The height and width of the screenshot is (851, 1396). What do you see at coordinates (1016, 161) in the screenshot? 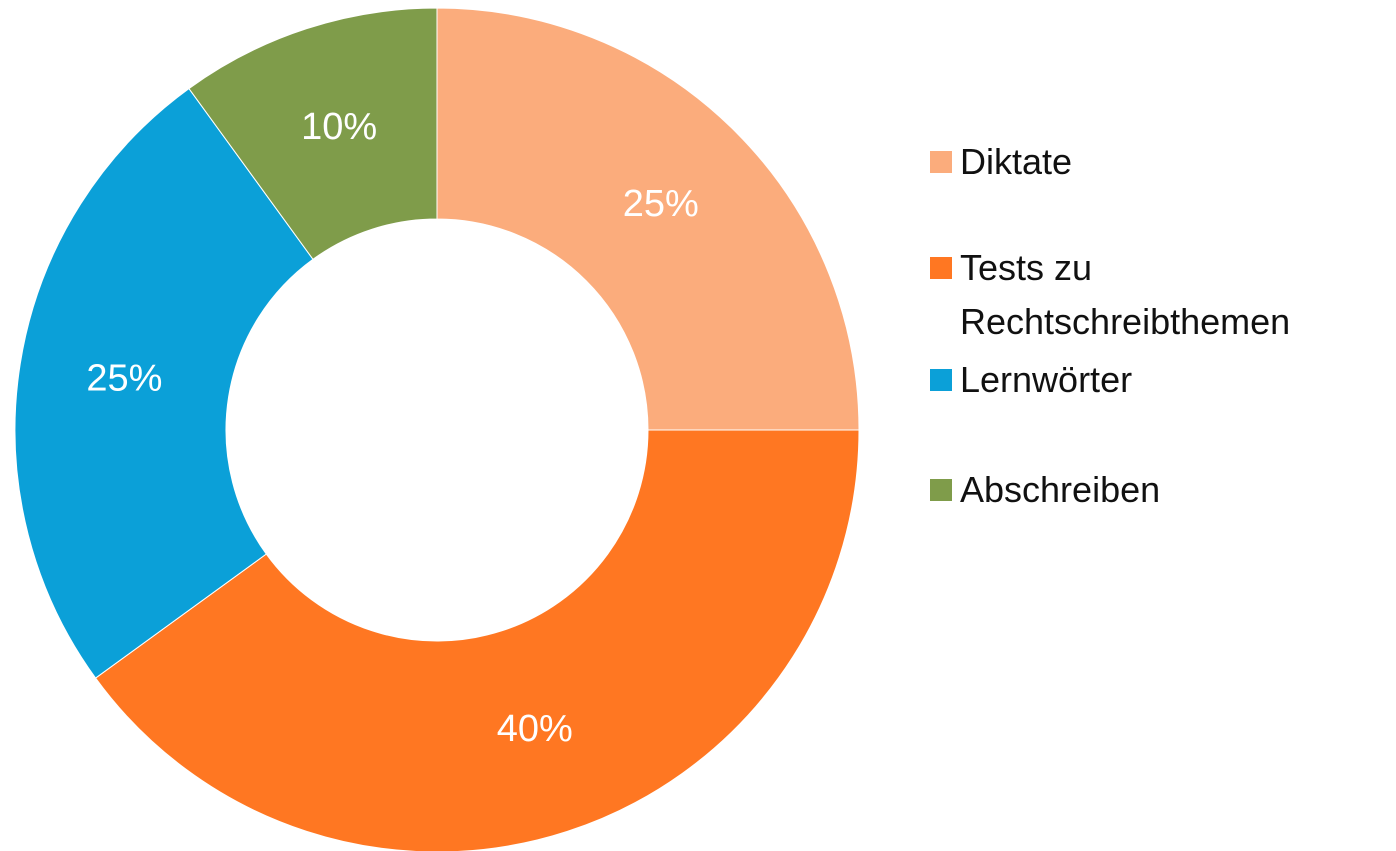
I see `legend-label: Diktate` at bounding box center [1016, 161].